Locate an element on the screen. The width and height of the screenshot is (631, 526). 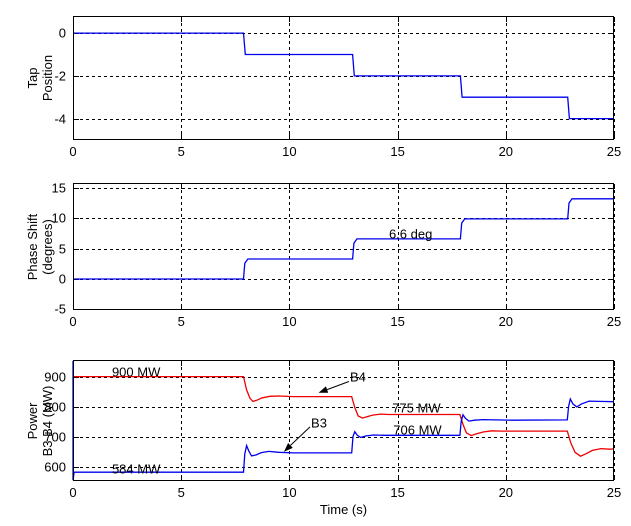
y-axis-label: Tap Position is located at coordinates (40, 78).